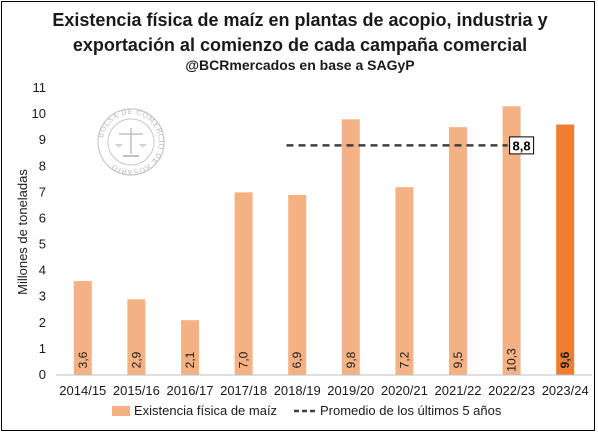  Describe the element at coordinates (42, 348) in the screenshot. I see `y-tick-label: 1` at that location.